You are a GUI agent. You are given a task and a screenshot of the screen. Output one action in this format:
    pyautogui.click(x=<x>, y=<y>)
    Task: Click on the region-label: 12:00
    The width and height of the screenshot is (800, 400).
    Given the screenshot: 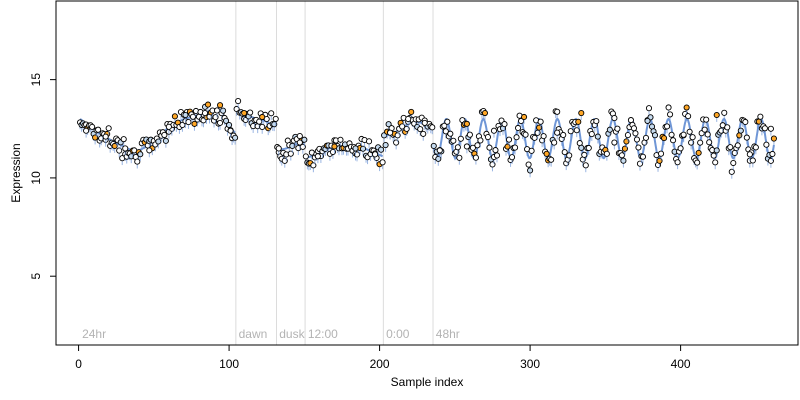 What is the action you would take?
    pyautogui.click(x=323, y=334)
    